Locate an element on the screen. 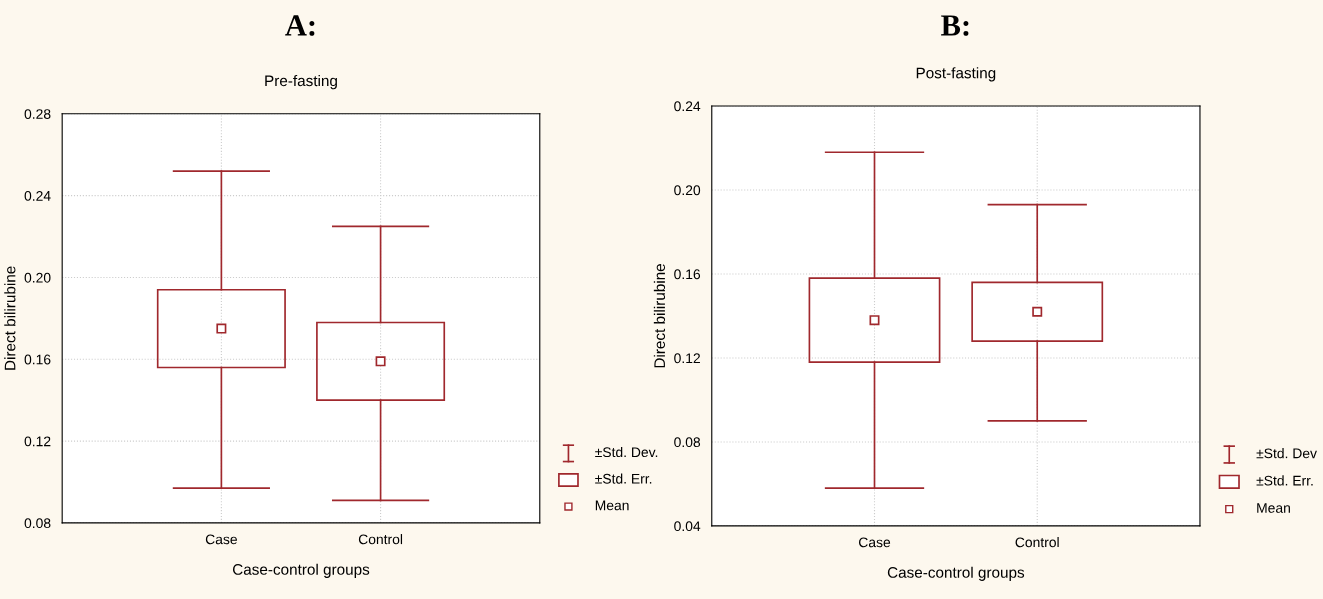  chart-title: B: is located at coordinates (955, 25).